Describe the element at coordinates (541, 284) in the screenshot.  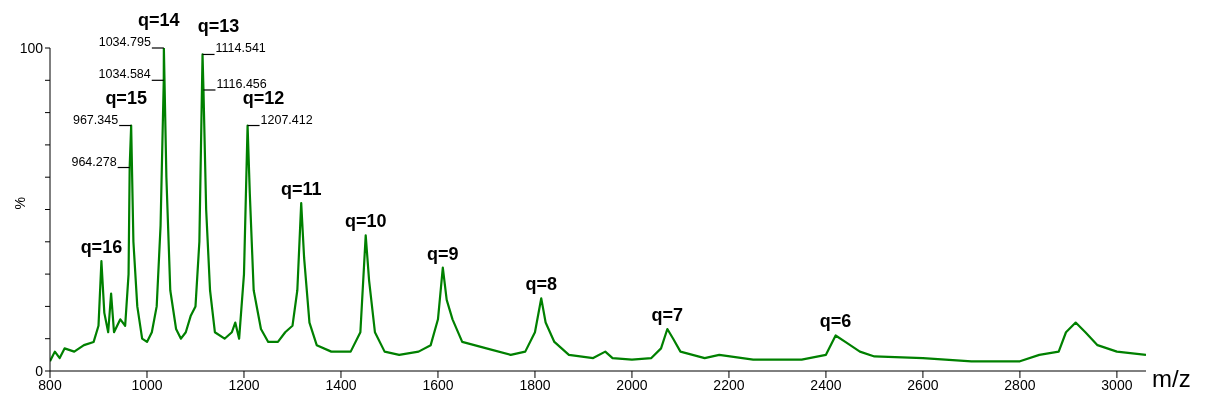
I see `annotation: q=8` at that location.